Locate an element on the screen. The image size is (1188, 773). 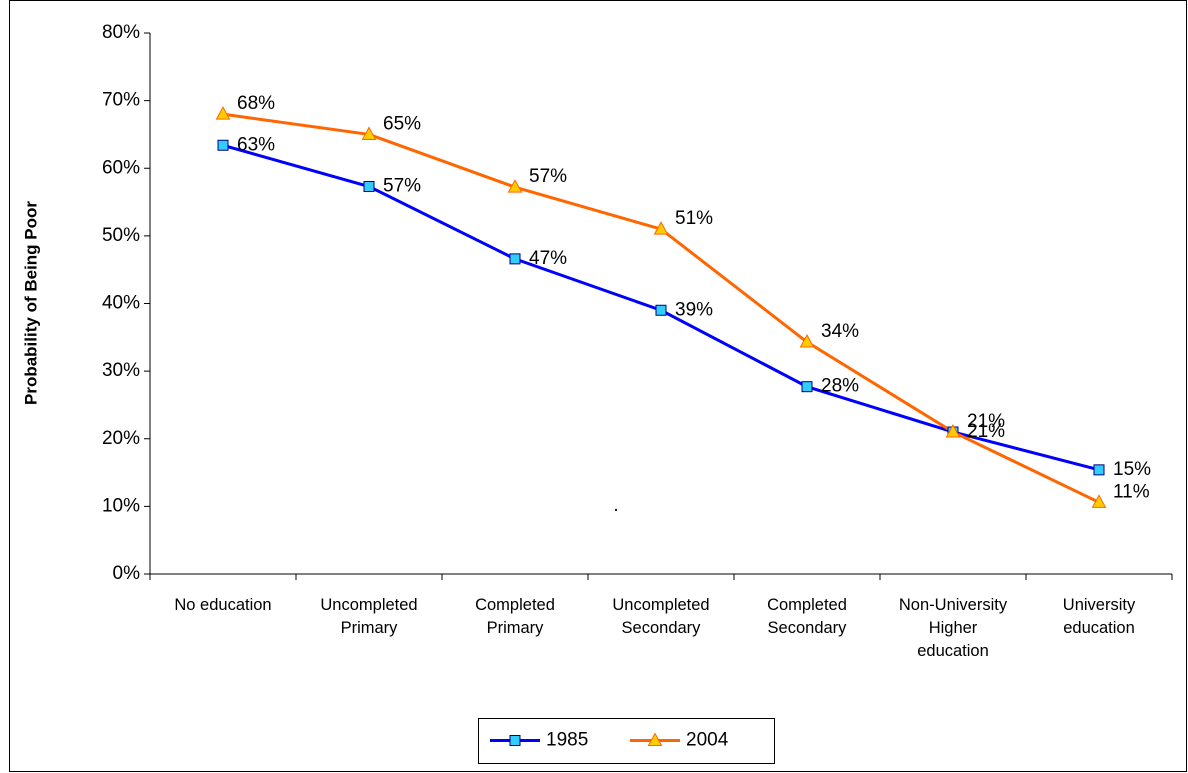
data-label: 65% is located at coordinates (402, 123).